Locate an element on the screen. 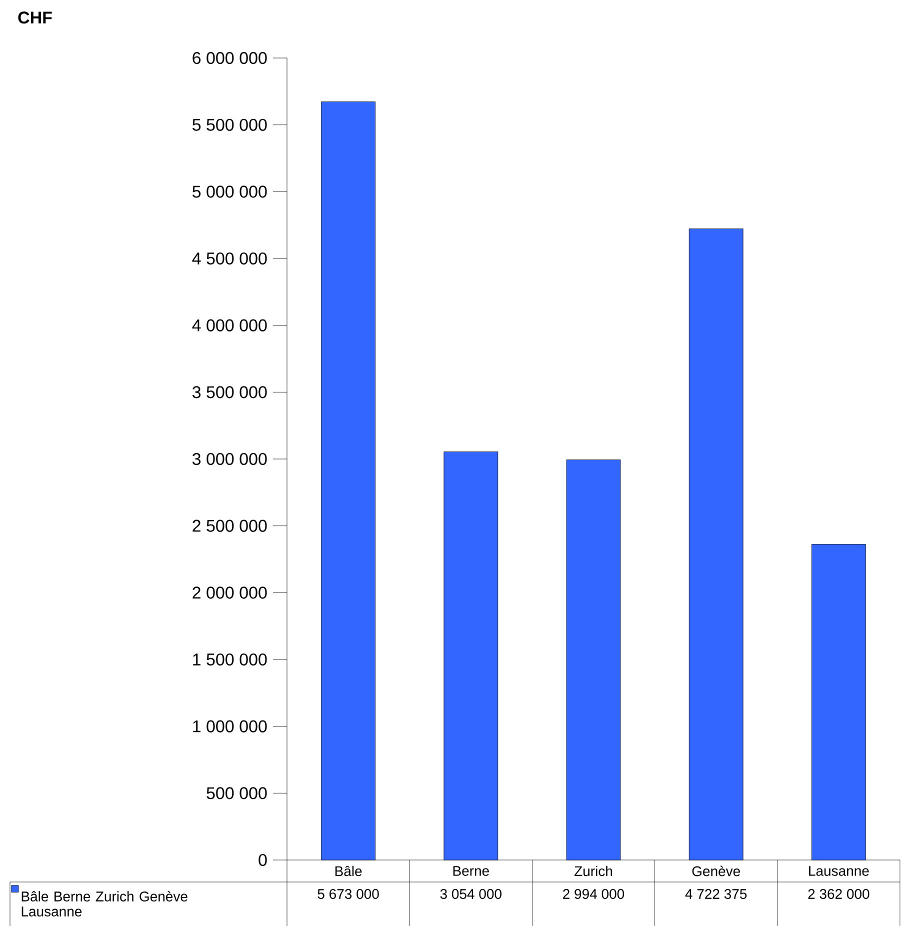 Image resolution: width=909 pixels, height=926 pixels. x-tick-label: Bâle is located at coordinates (348, 871).